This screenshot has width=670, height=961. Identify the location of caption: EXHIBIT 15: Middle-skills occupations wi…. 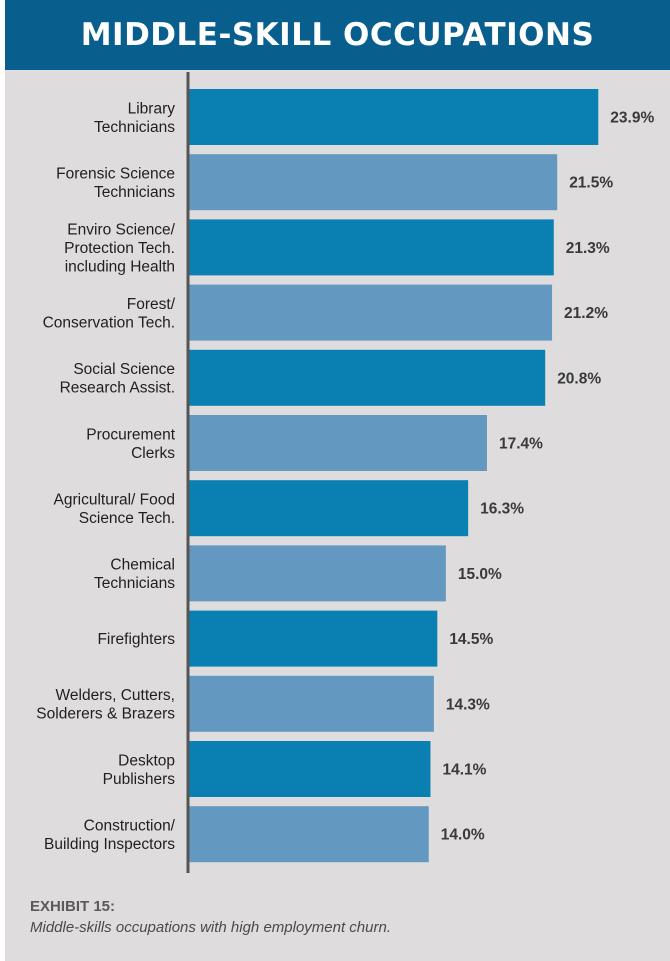
(340, 917).